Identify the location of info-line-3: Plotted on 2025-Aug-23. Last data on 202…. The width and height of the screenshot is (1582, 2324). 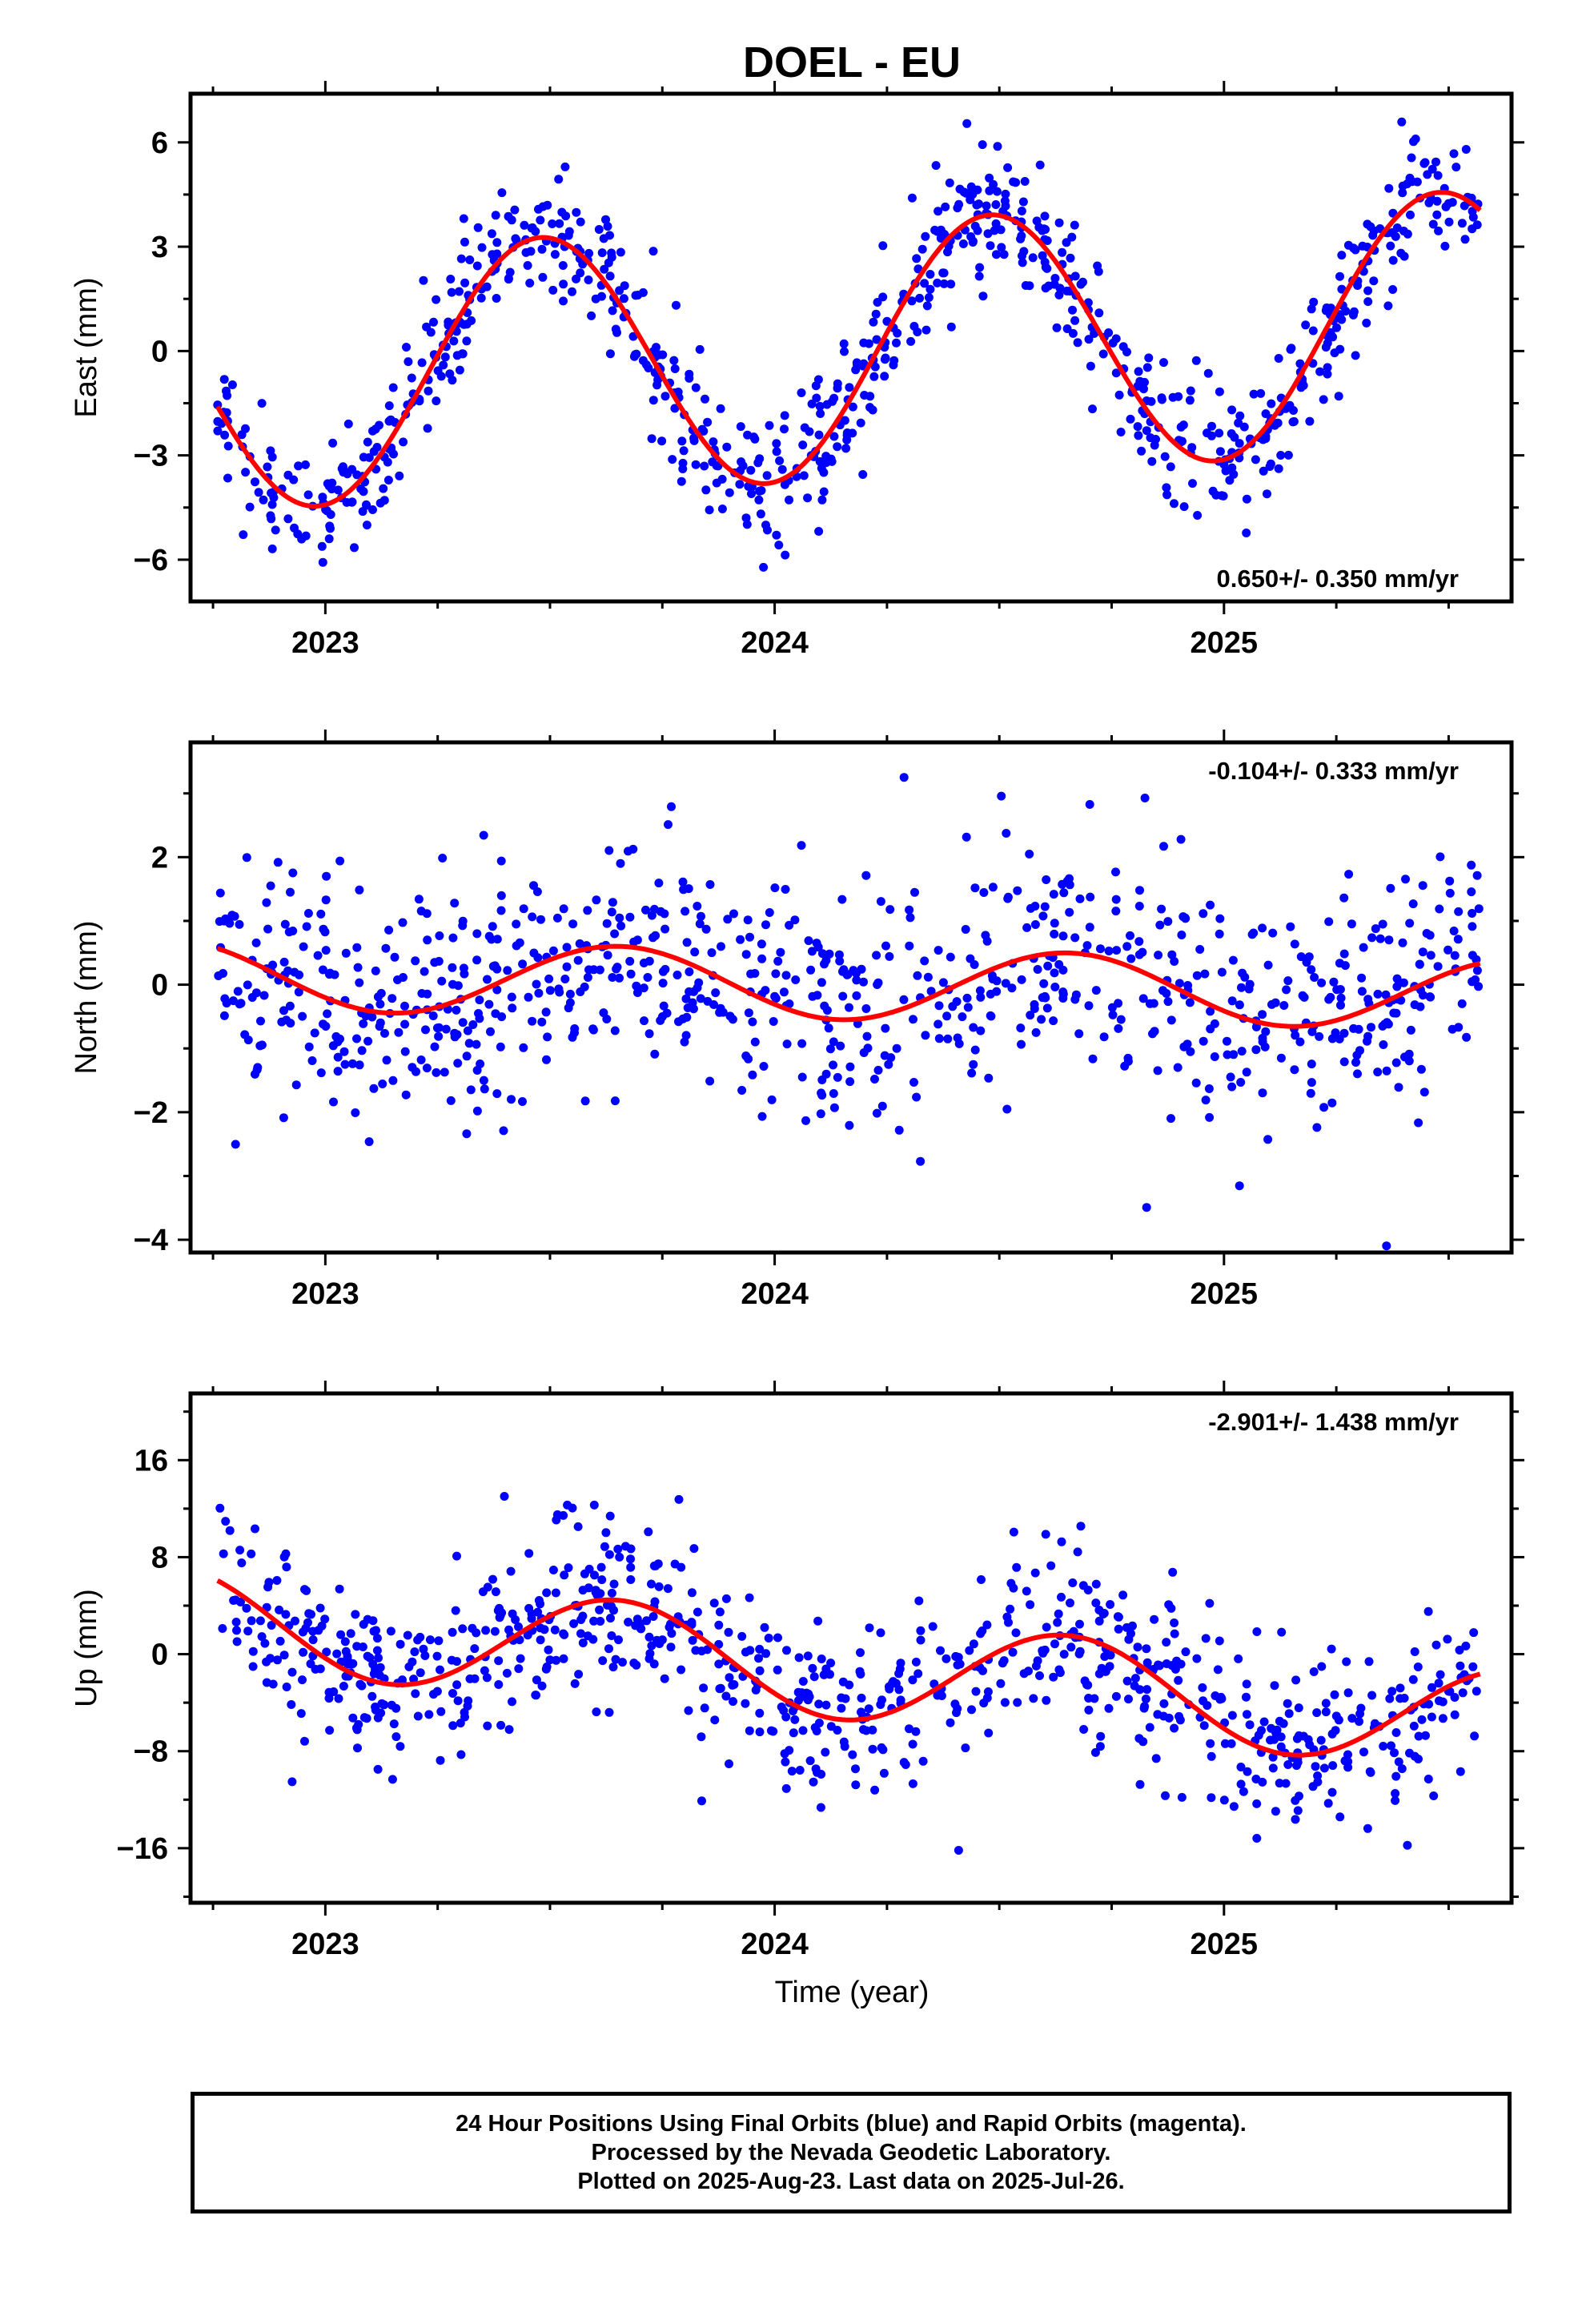
(851, 2181).